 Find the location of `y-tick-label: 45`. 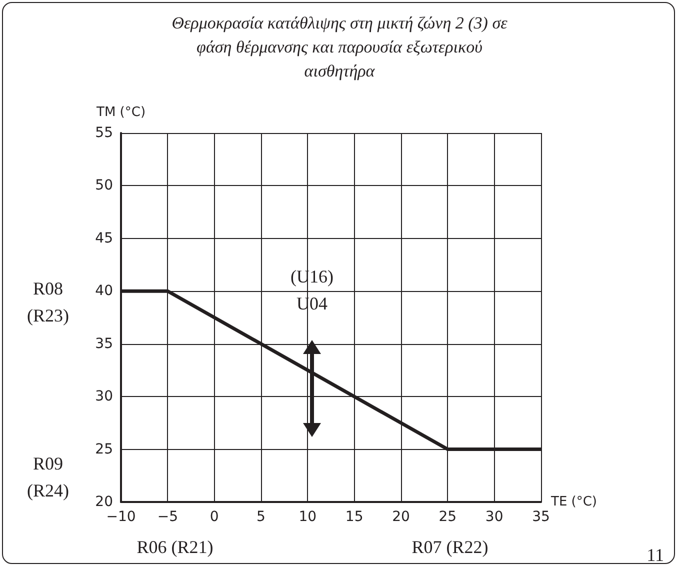

y-tick-label: 45 is located at coordinates (104, 238).